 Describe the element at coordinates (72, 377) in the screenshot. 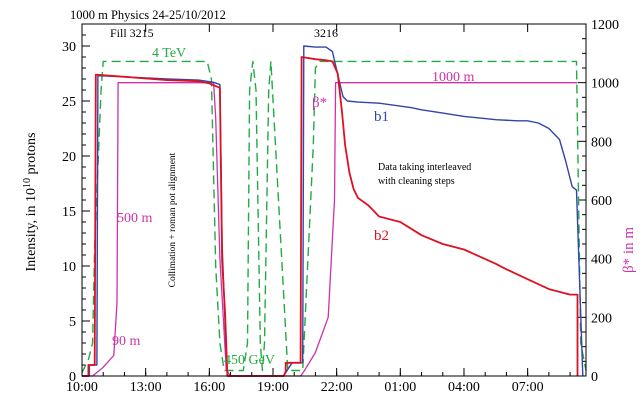

I see `y-left-tick-label: 0` at that location.